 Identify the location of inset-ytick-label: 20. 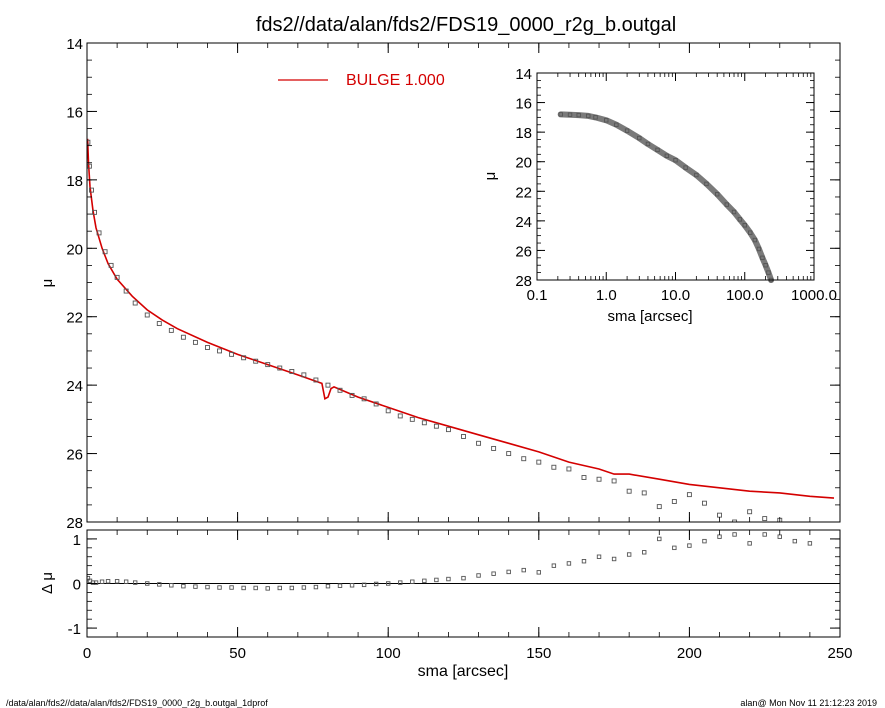
(523, 163).